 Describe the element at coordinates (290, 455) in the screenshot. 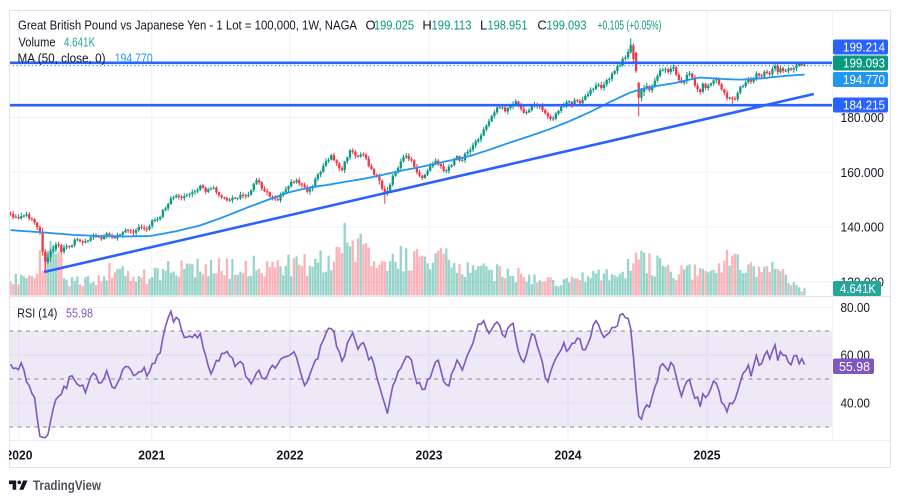

I see `svg-text: 2022` at that location.